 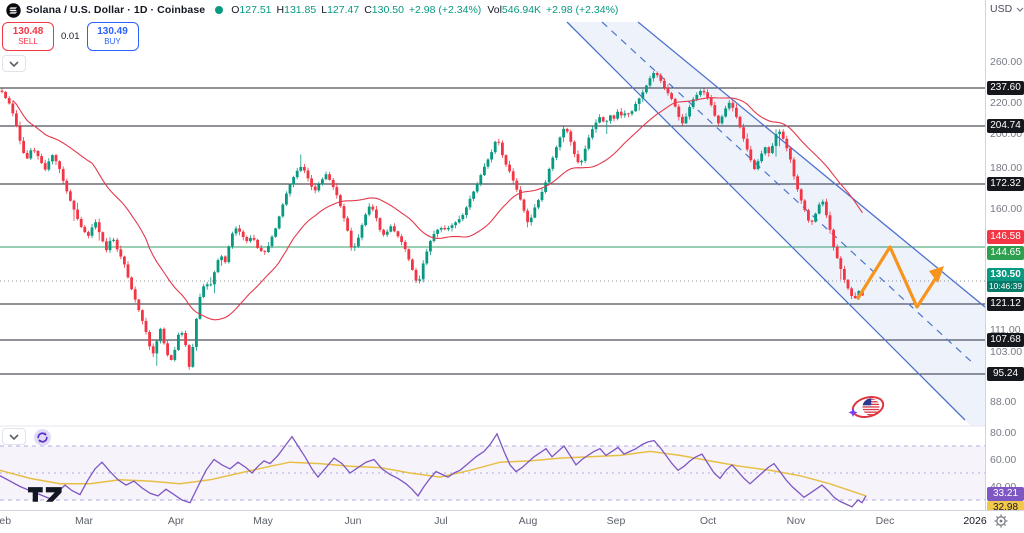 What do you see at coordinates (45, 494) in the screenshot?
I see `tradingview-logo` at bounding box center [45, 494].